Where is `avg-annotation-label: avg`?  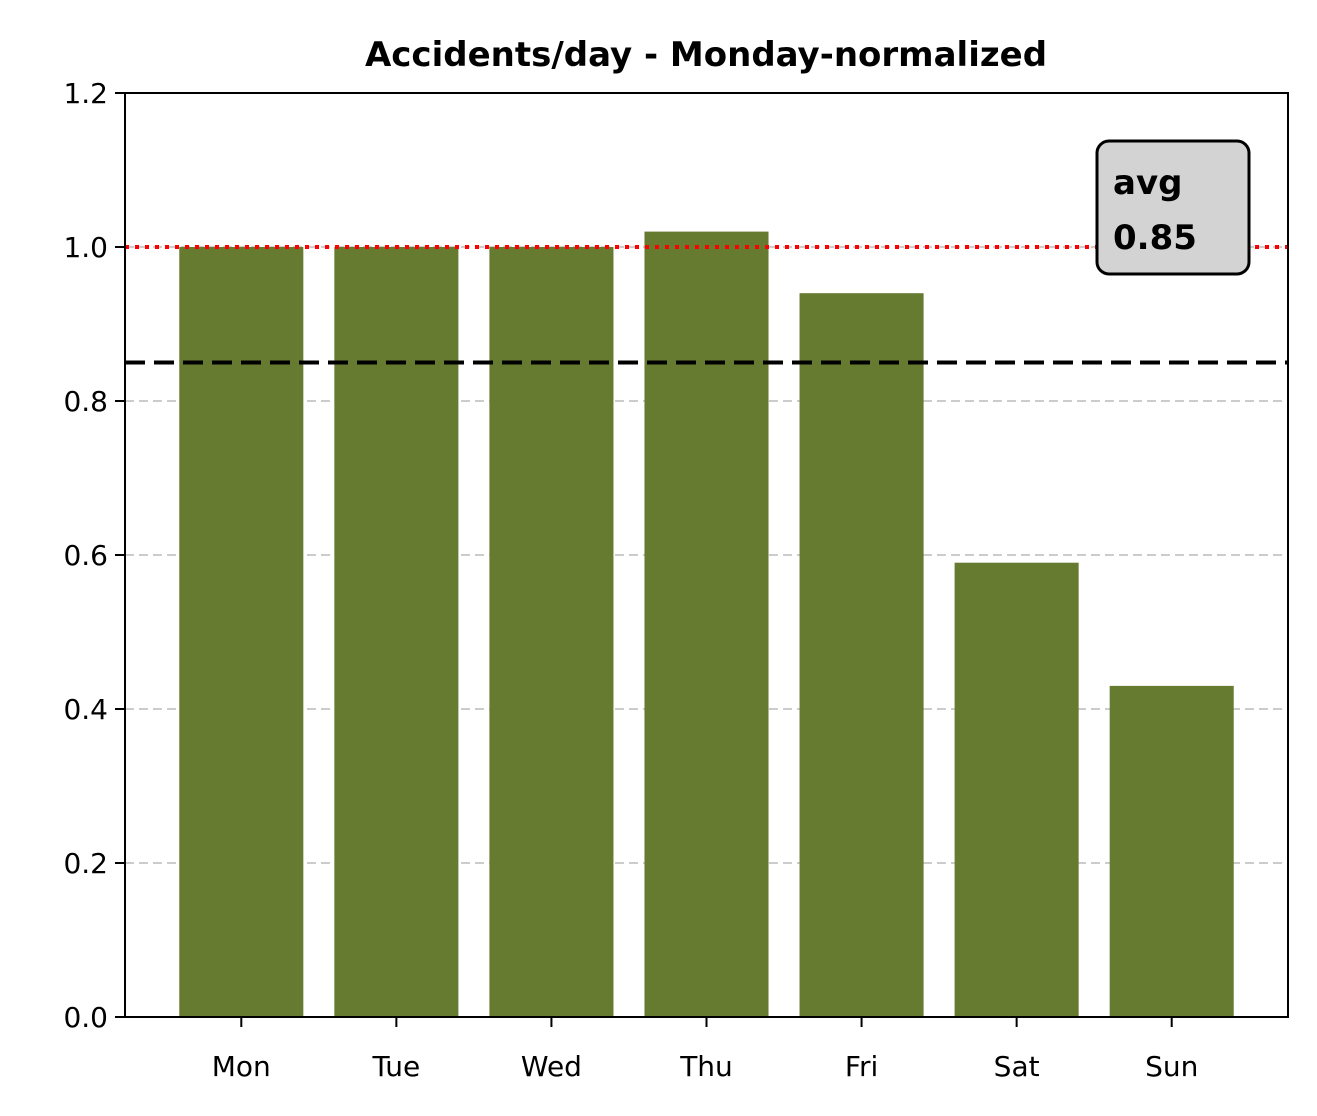 avg-annotation-label: avg is located at coordinates (1147, 183).